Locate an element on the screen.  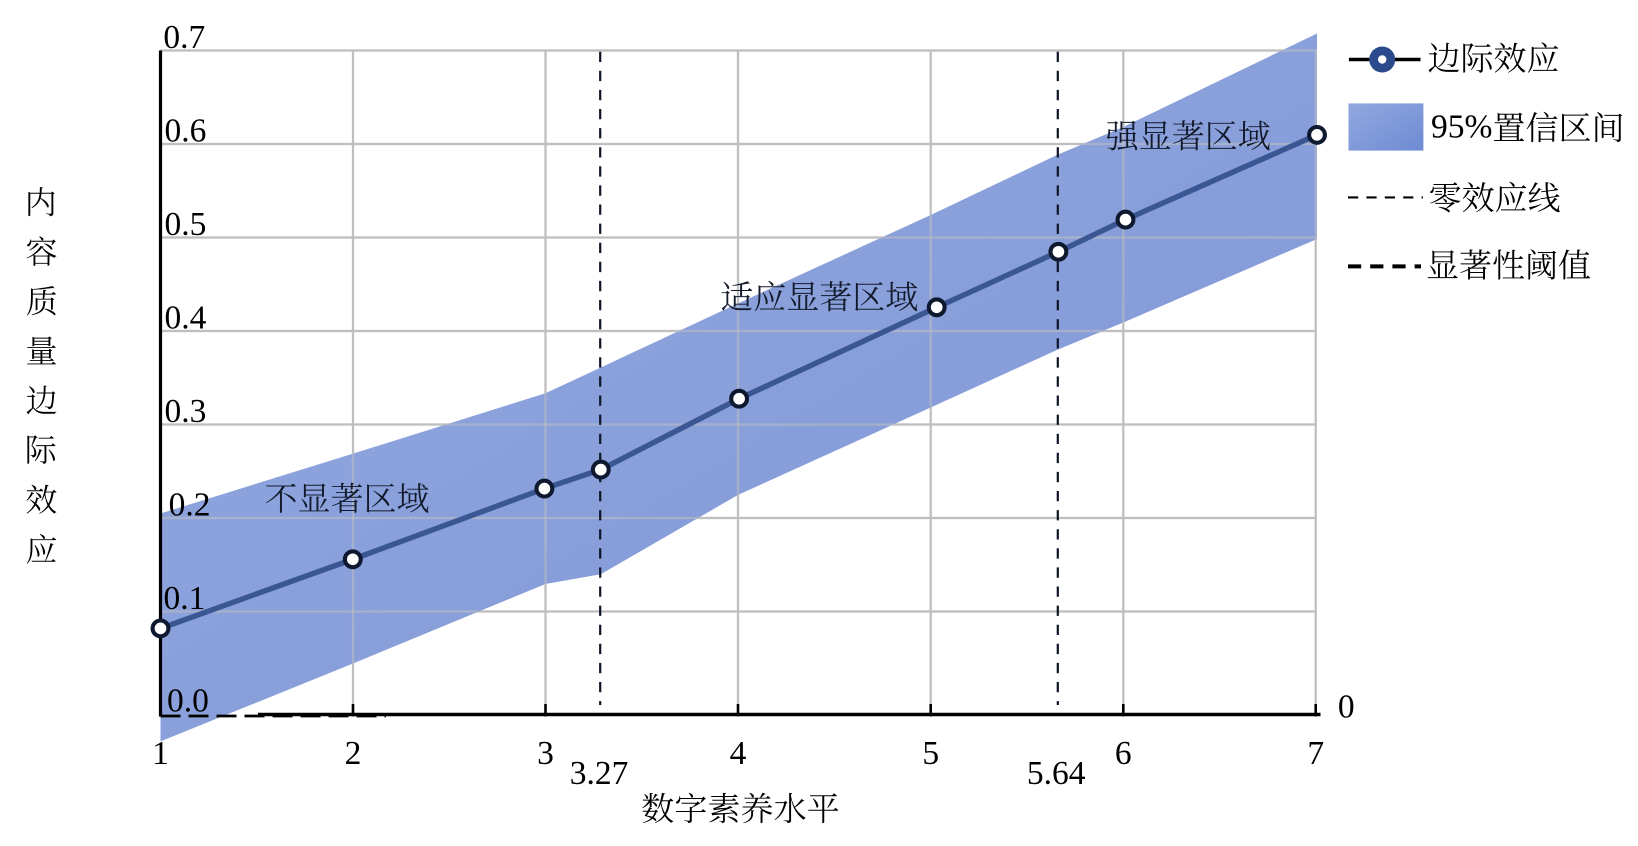
svg-text: 1 is located at coordinates (160, 753).